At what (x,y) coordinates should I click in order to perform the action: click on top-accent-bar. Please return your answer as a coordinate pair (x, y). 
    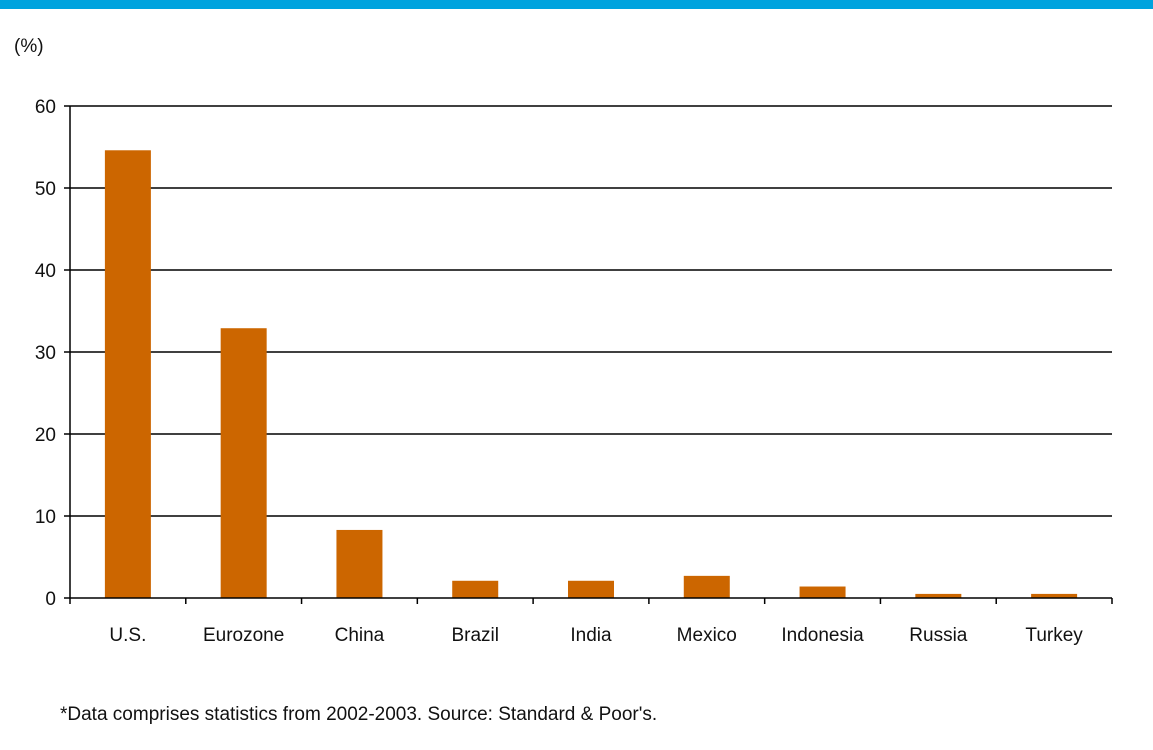
    Looking at the image, I should click on (576, 4).